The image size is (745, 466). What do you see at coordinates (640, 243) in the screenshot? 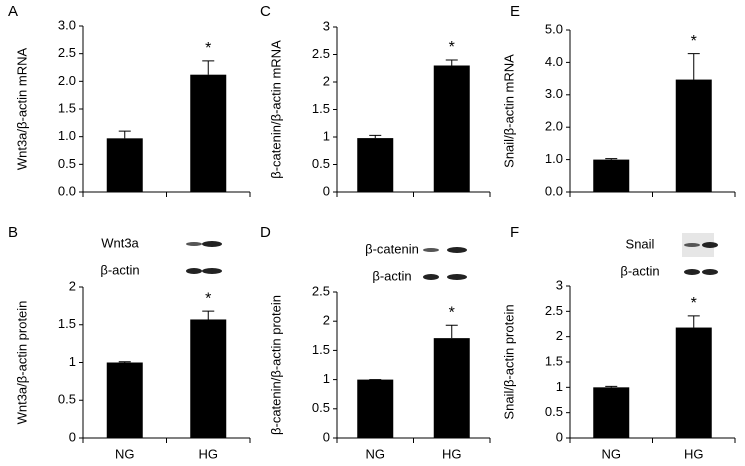
I see `blot-label: Snail` at bounding box center [640, 243].